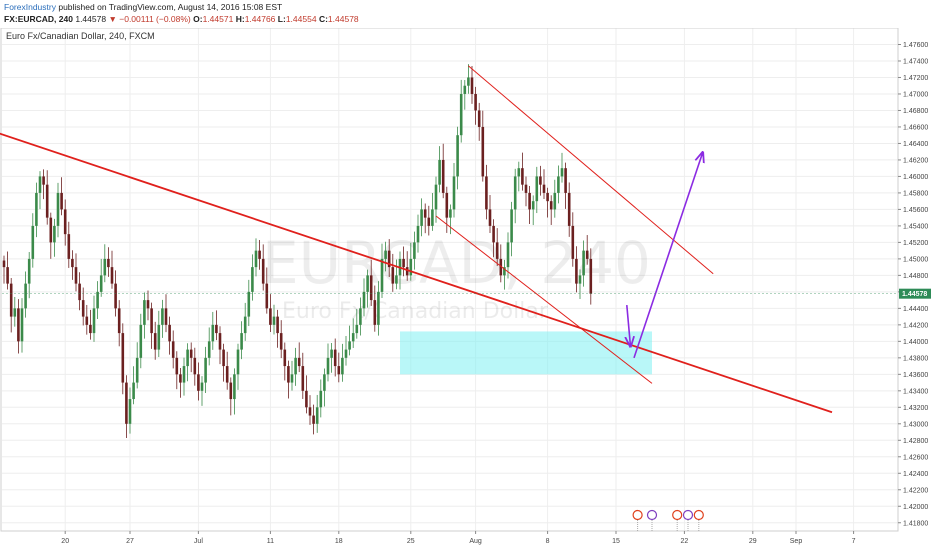 This screenshot has height=550, width=932. I want to click on time-axis: 20 27 Jul 11 18 25 Aug 8 15 22 29 Sep 7, so click(458, 538).